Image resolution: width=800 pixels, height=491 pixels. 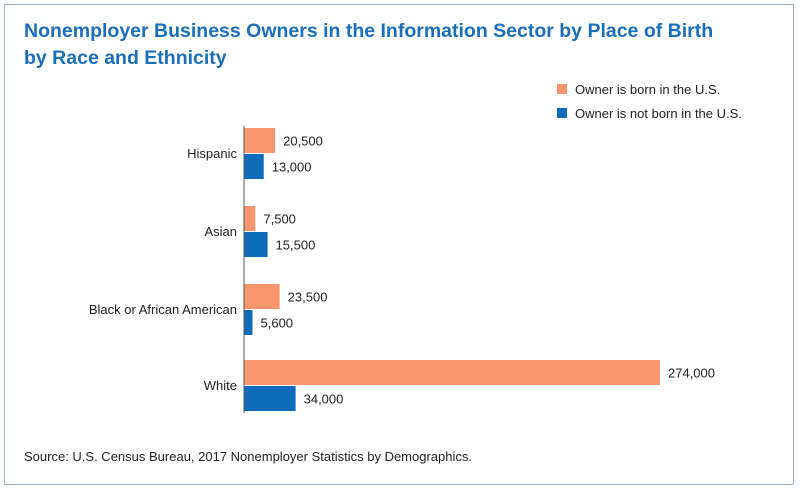 I want to click on legend-swatch-not-born-us, so click(x=562, y=113).